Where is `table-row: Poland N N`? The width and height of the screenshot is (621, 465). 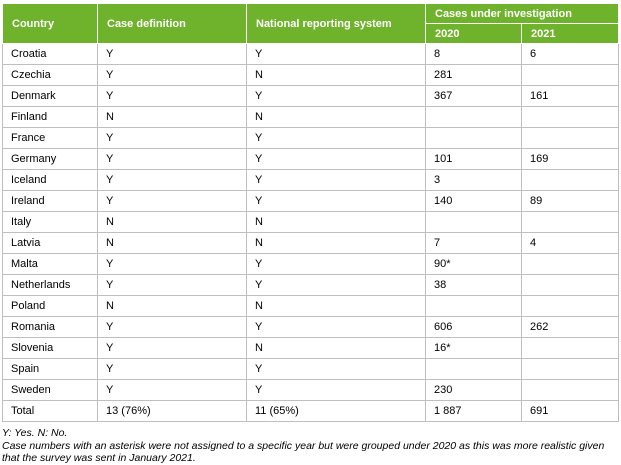
table-row: Poland N N is located at coordinates (310, 306).